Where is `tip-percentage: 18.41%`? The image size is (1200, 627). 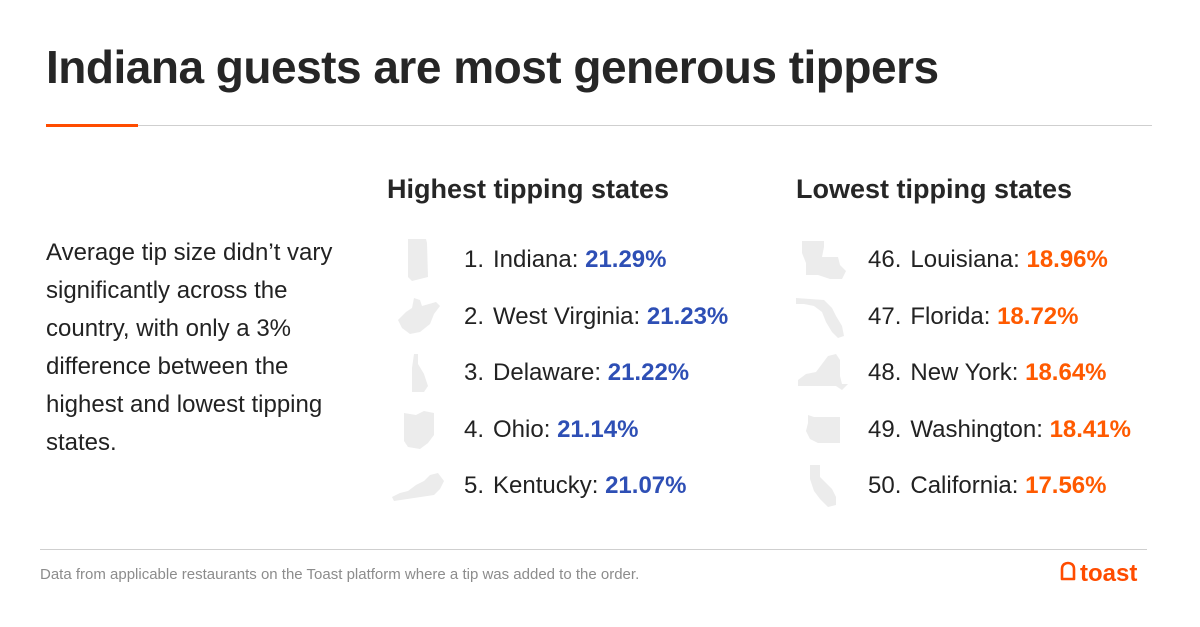
tip-percentage: 18.41% is located at coordinates (1090, 429).